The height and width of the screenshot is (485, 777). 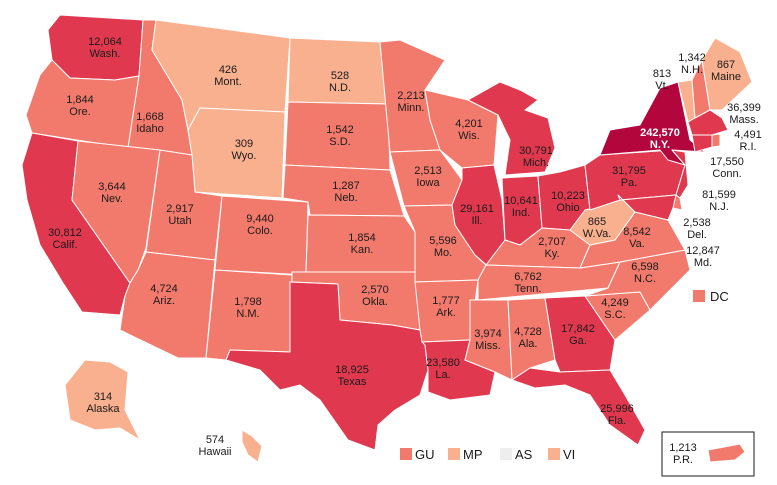 I want to click on label-wv: 865 W.Va., so click(x=597, y=228).